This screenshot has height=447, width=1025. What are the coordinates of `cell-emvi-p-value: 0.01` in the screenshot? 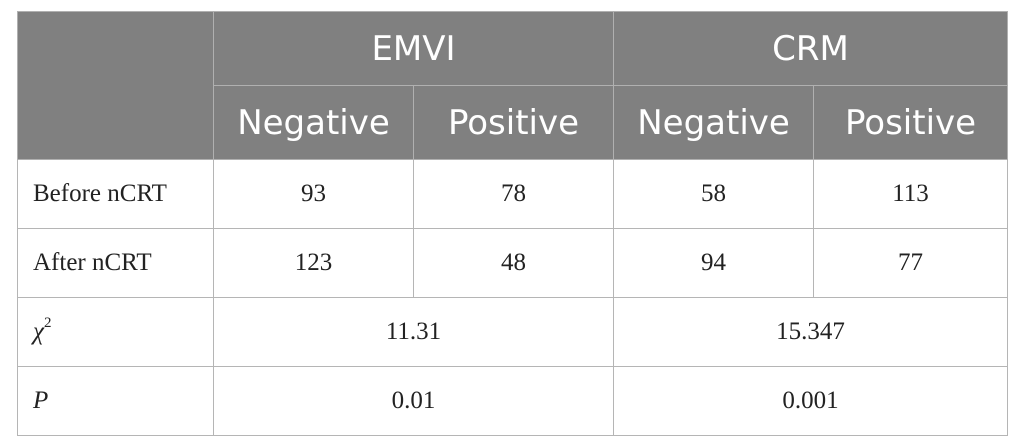 It's located at (413, 401).